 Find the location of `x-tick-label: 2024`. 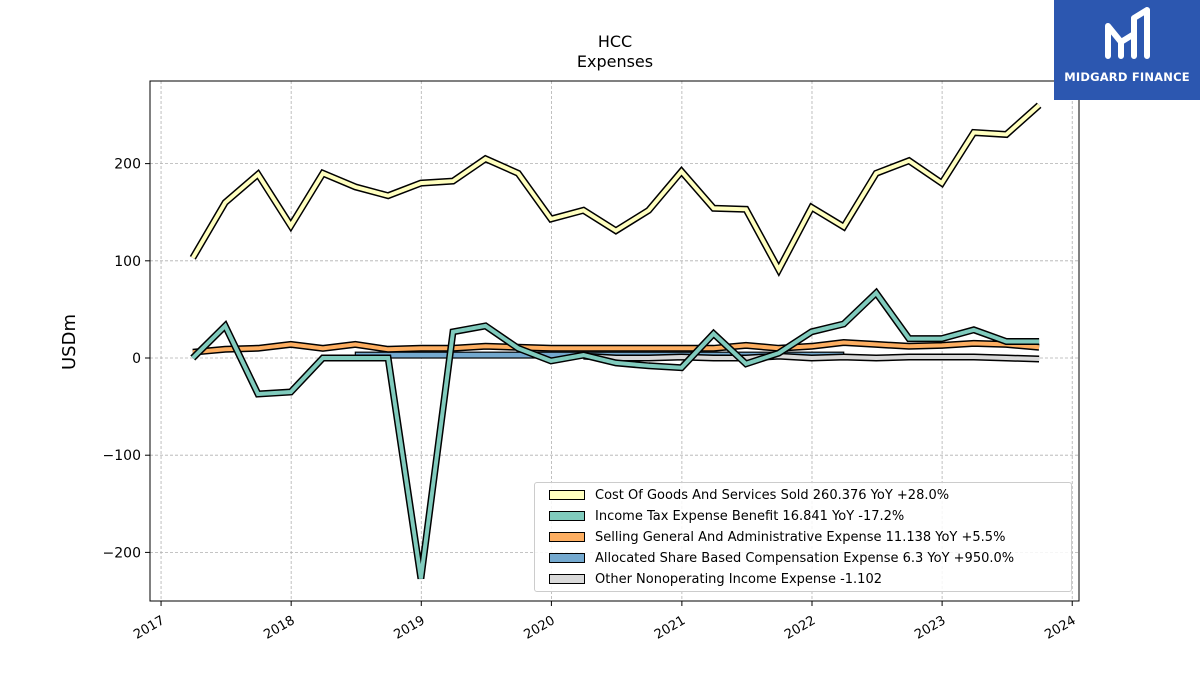

x-tick-label: 2024 is located at coordinates (1060, 628).